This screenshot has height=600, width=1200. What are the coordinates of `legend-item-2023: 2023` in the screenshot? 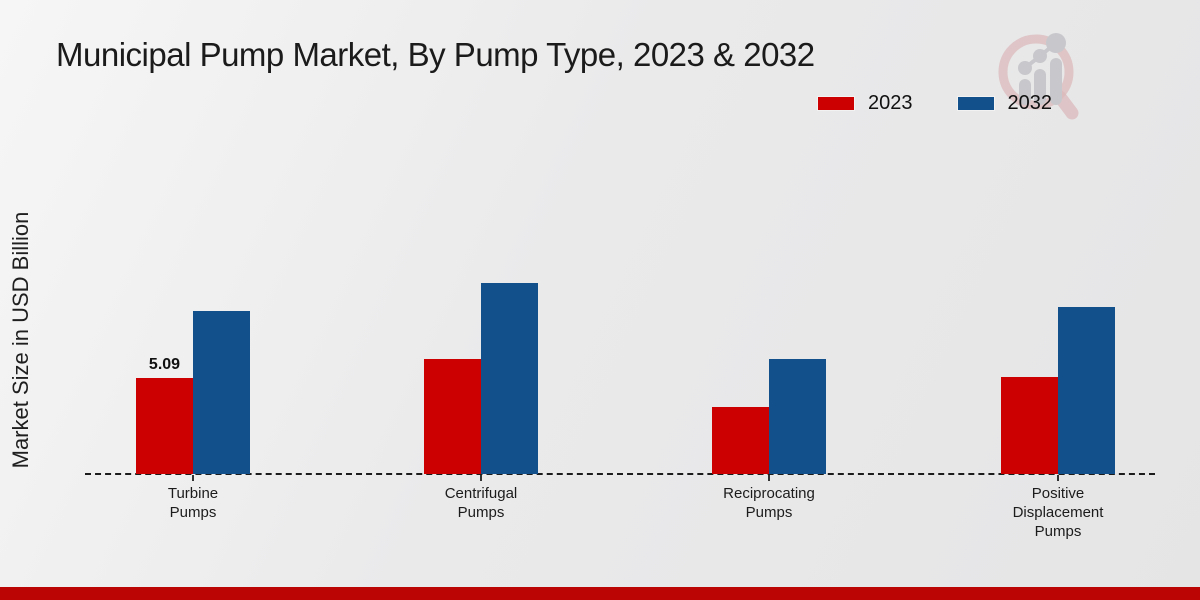 It's located at (865, 103).